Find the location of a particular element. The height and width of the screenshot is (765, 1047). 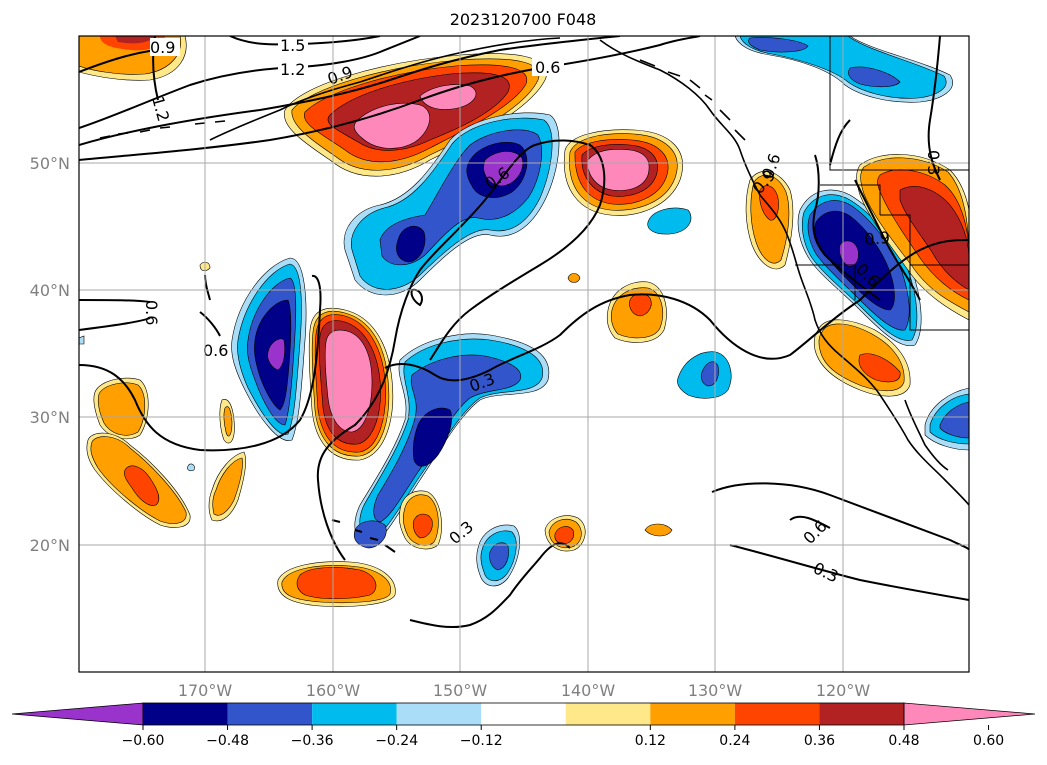

contour-label: 1.2 is located at coordinates (292, 69).